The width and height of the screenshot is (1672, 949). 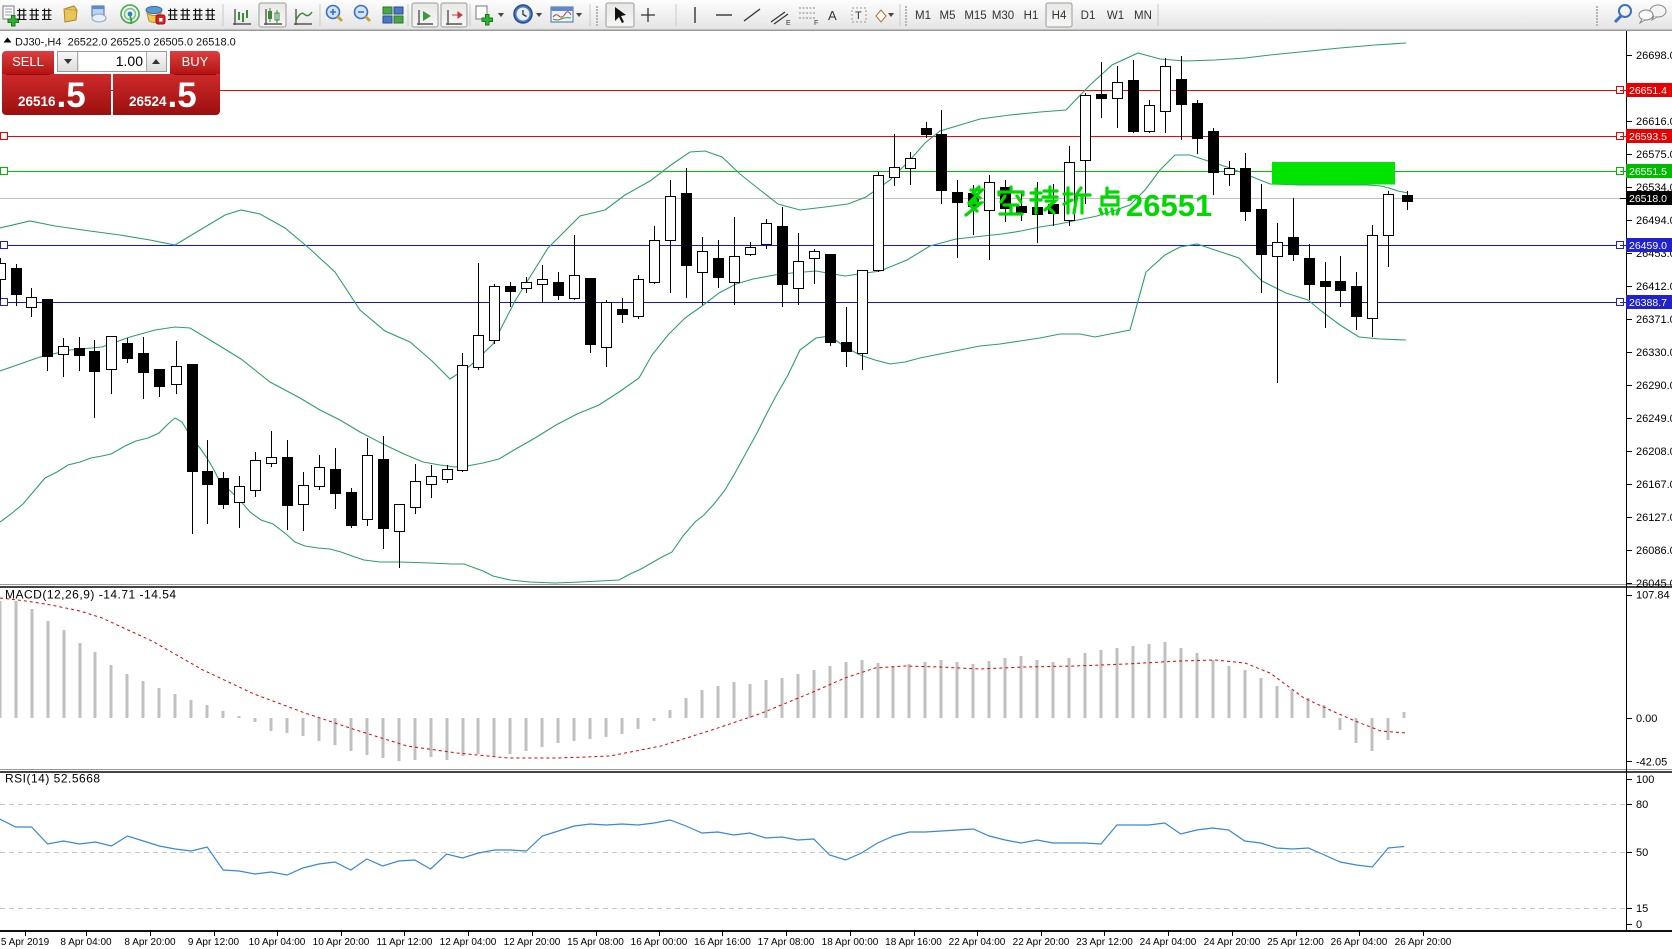 What do you see at coordinates (975, 16) in the screenshot?
I see `svg-text: M15` at bounding box center [975, 16].